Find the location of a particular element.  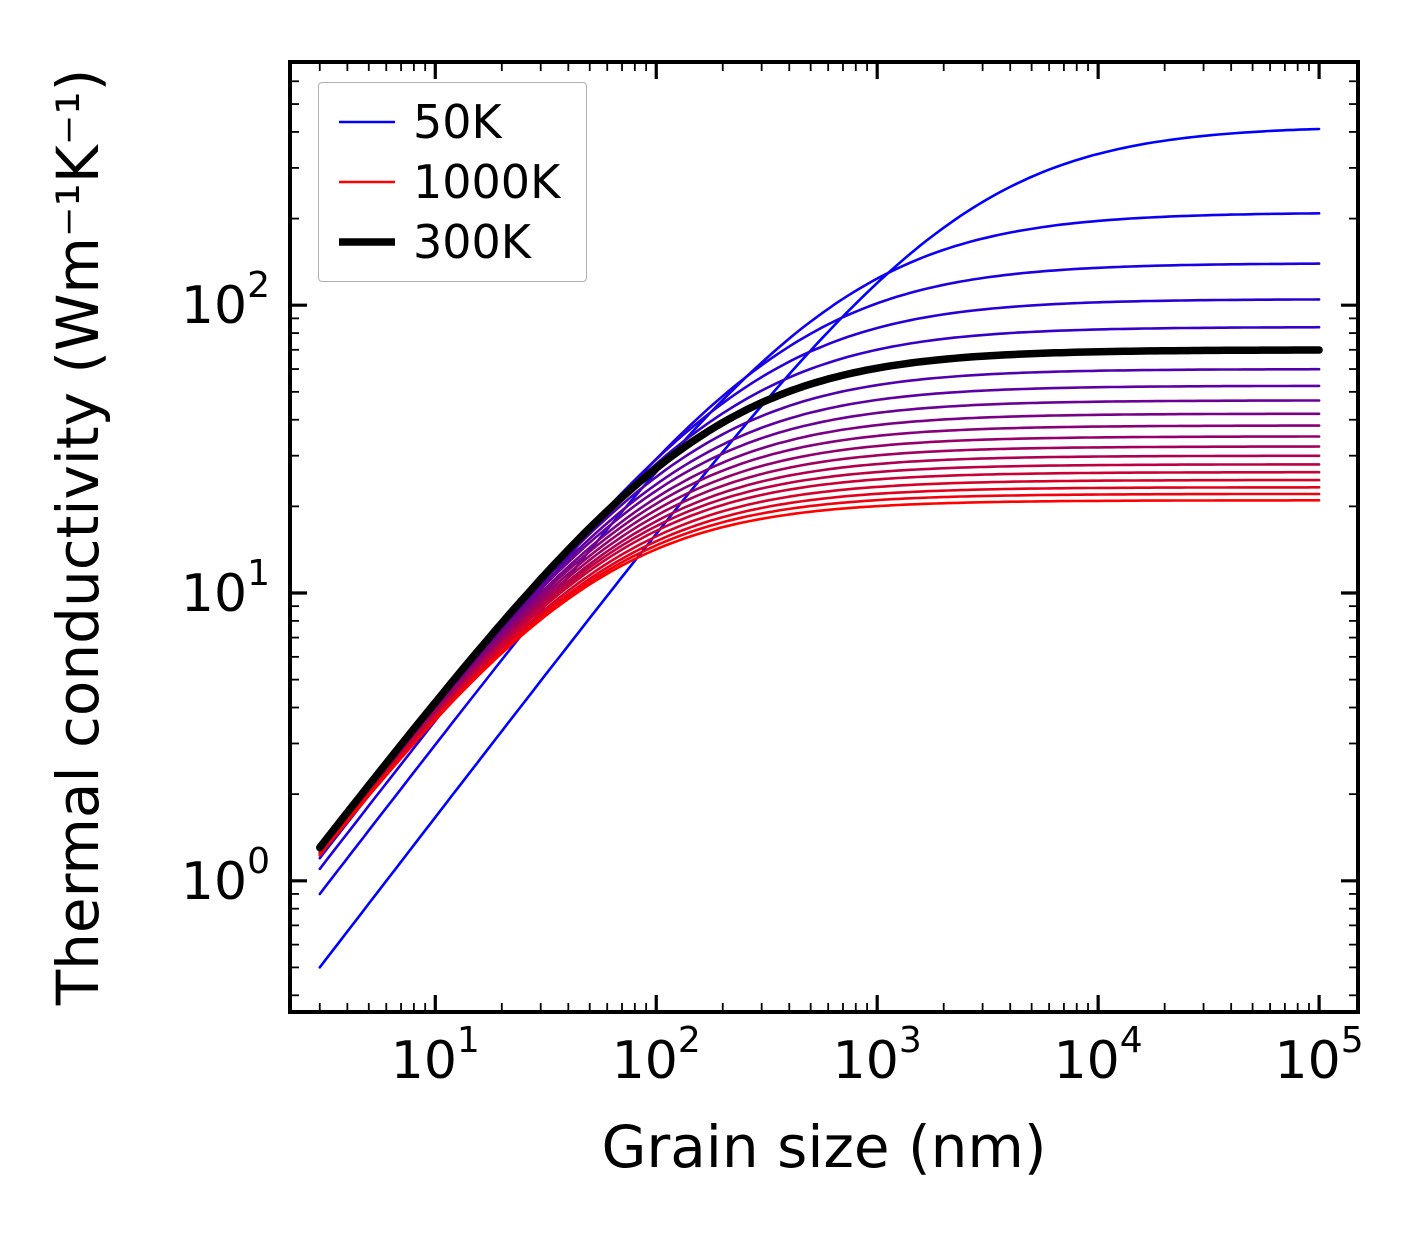

legend-item-300k: 300K is located at coordinates (448, 242).